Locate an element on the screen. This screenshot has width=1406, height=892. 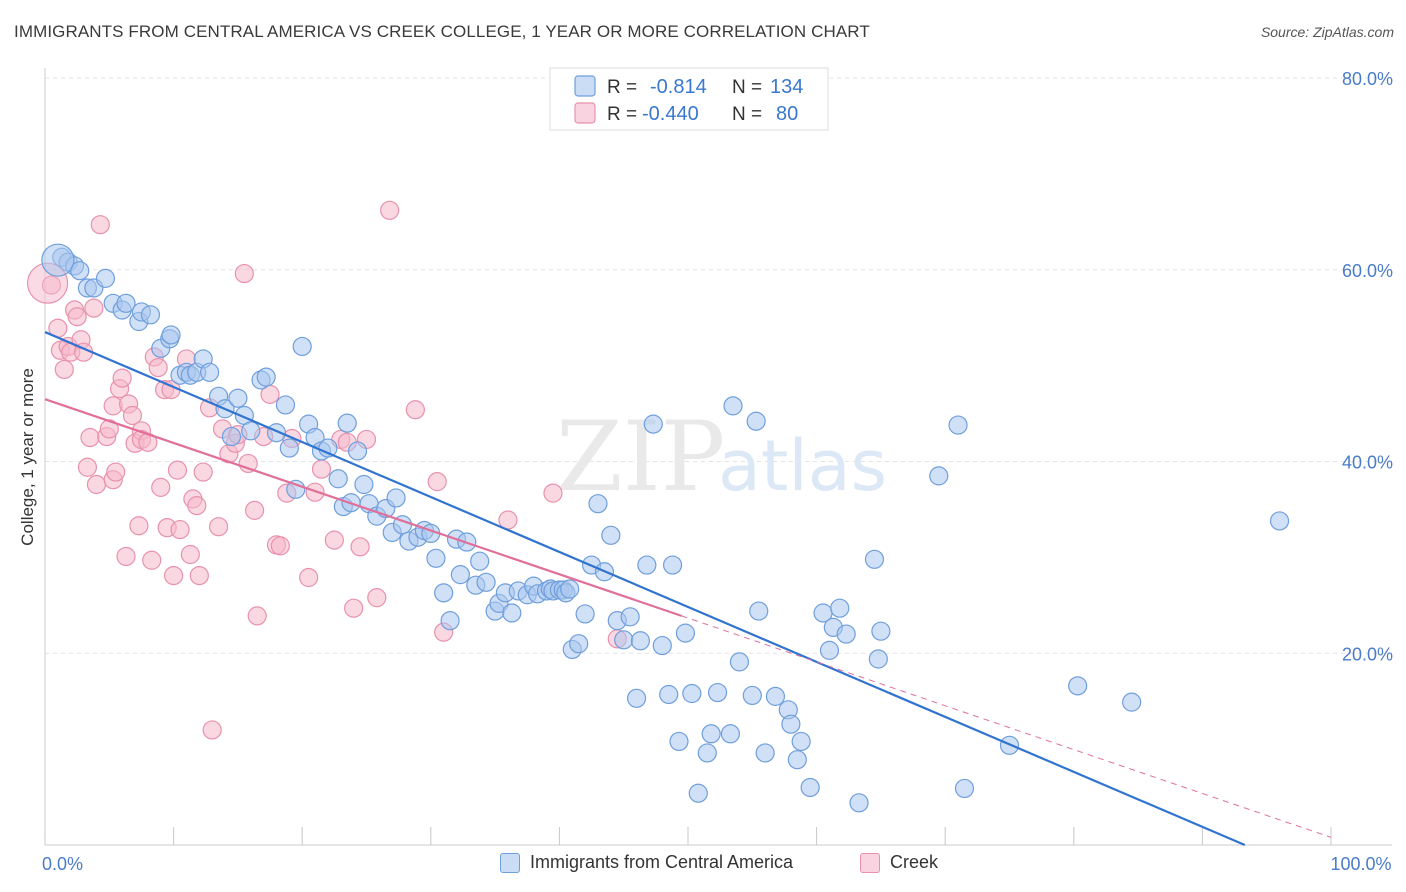
y-tick-labels: 20.0% 40.0% 60.0% 80.0% is located at coordinates (1367, 366).